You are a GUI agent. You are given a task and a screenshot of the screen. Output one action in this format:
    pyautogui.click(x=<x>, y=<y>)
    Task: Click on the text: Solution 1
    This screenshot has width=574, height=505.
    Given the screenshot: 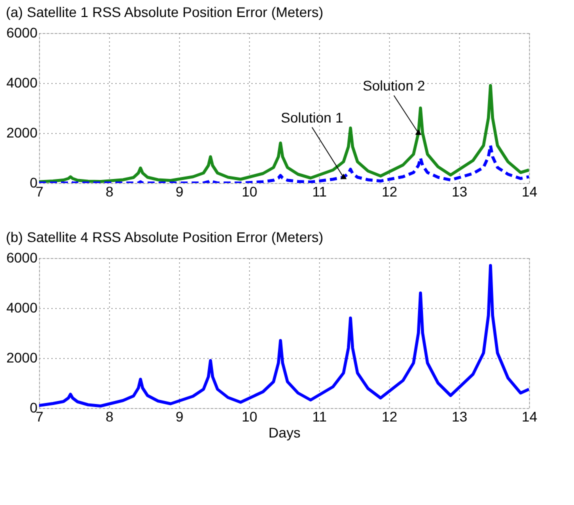 What is the action you would take?
    pyautogui.click(x=312, y=117)
    